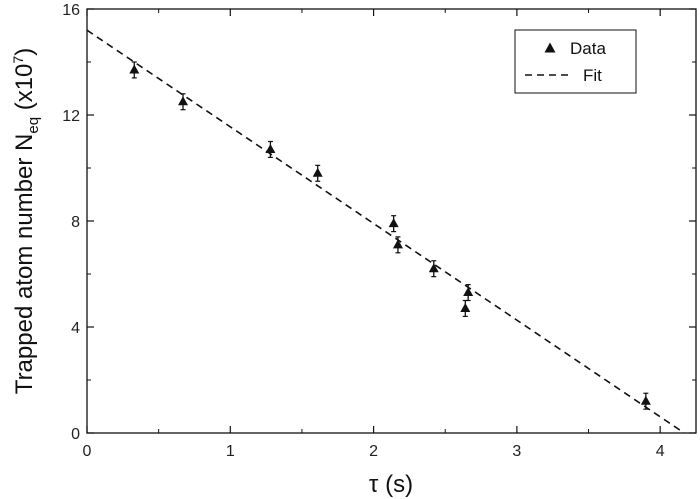 The image size is (700, 499). What do you see at coordinates (71, 116) in the screenshot?
I see `y-tick-label: 12` at bounding box center [71, 116].